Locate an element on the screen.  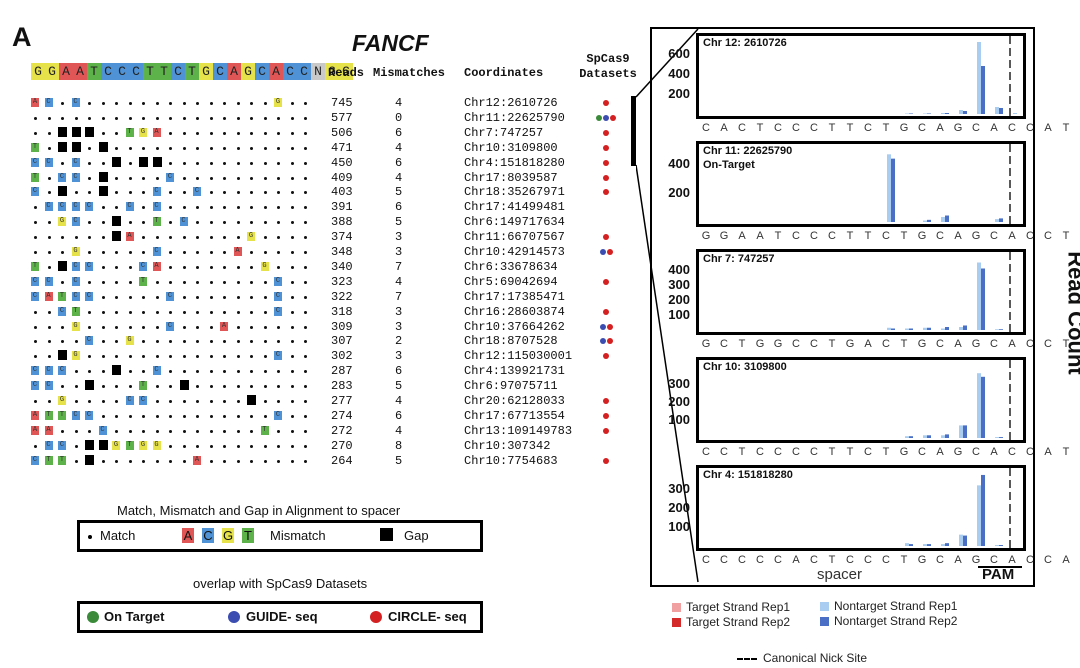
read-count-subplot: Chr 4: 151818280 is located at coordinates (861, 508).